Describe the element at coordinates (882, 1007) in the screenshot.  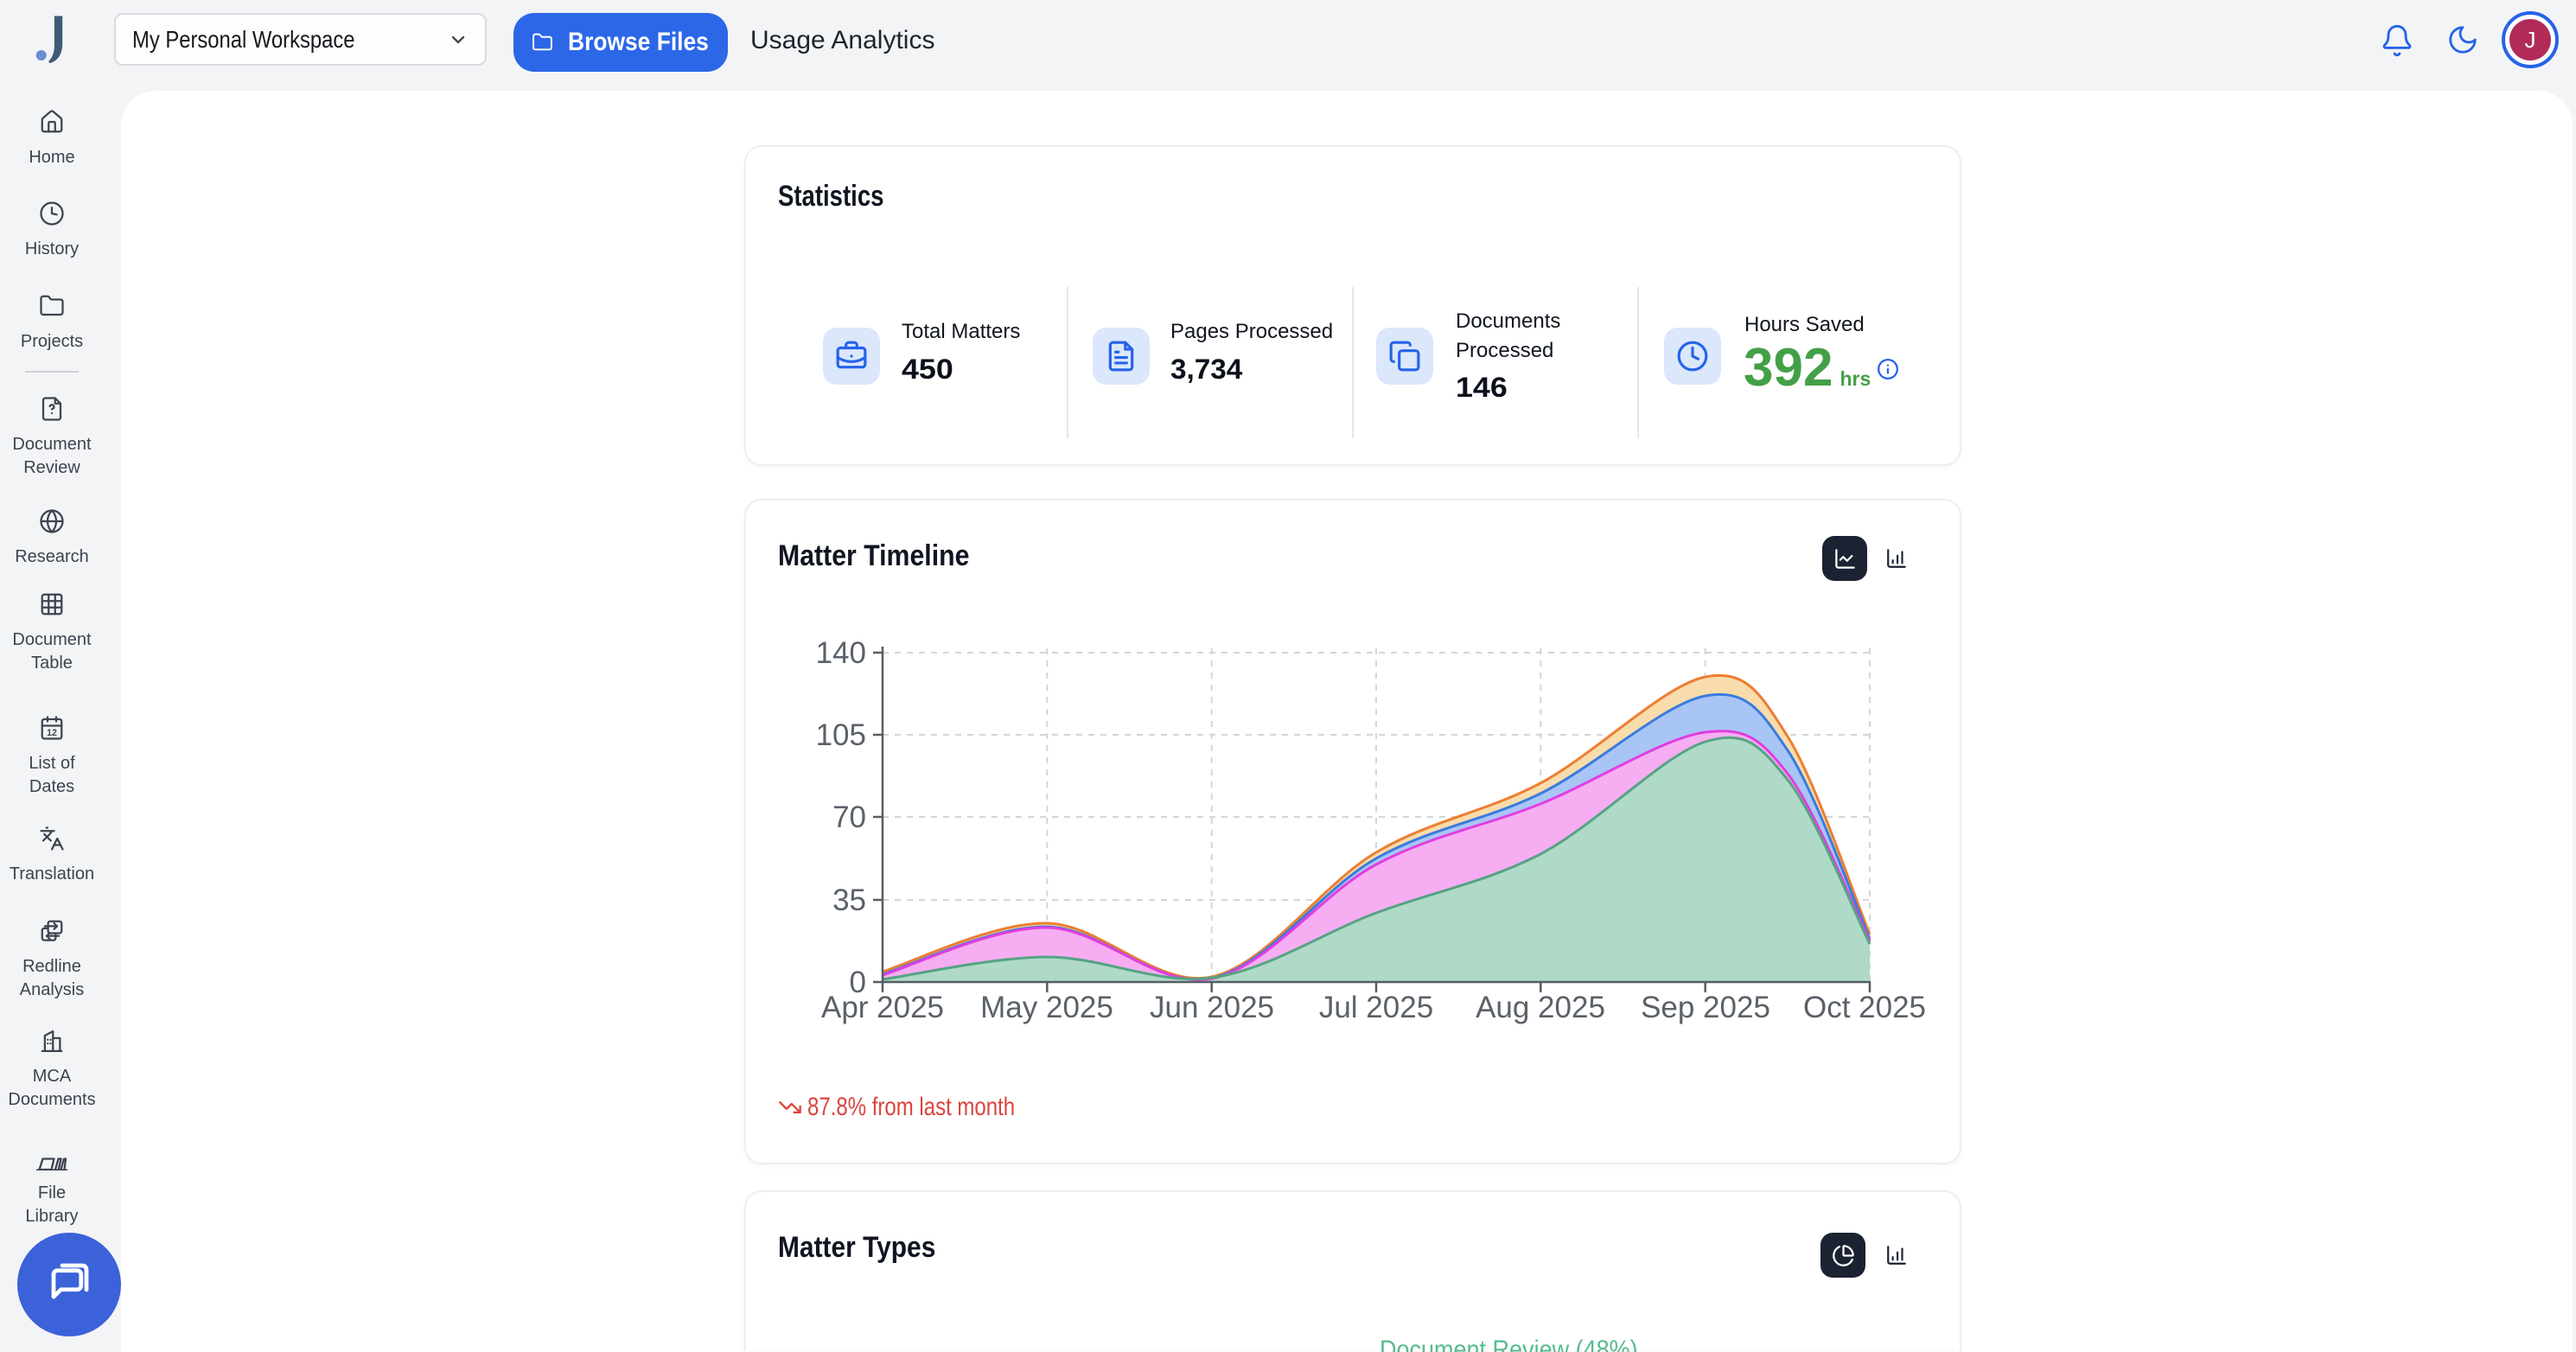
I see `svg-text: Apr 2025` at that location.